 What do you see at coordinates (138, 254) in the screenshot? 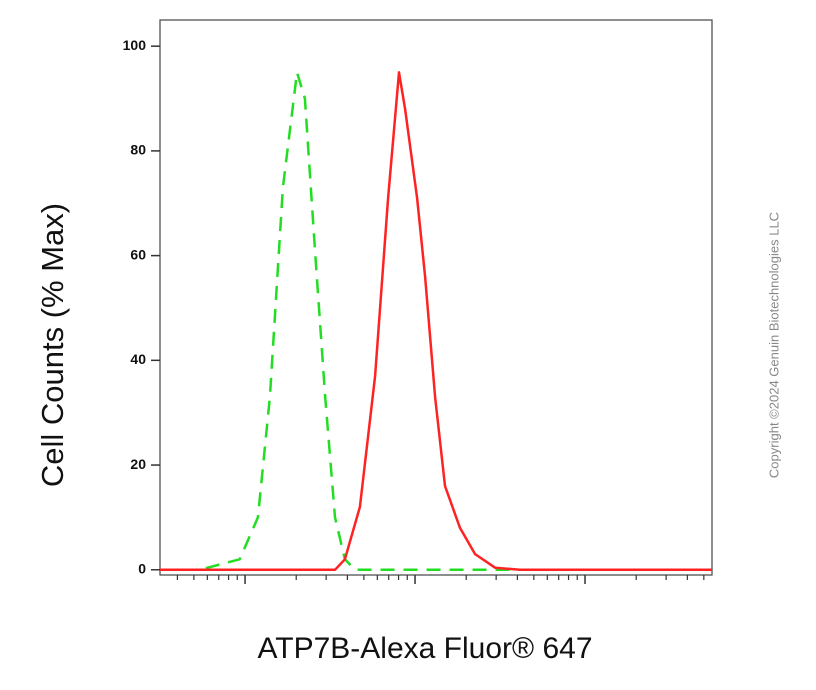
I see `y-tick-label: 60` at bounding box center [138, 254].